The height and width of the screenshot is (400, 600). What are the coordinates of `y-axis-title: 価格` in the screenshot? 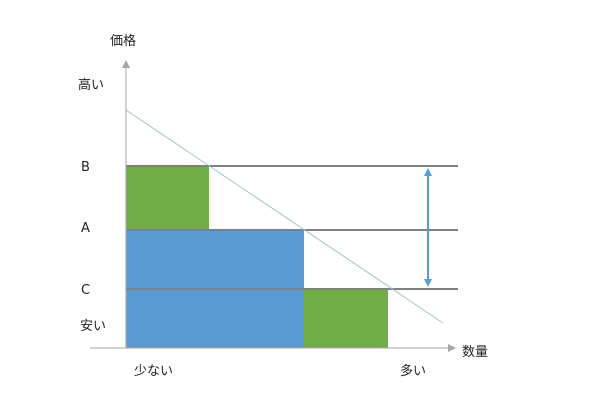 It's located at (123, 41).